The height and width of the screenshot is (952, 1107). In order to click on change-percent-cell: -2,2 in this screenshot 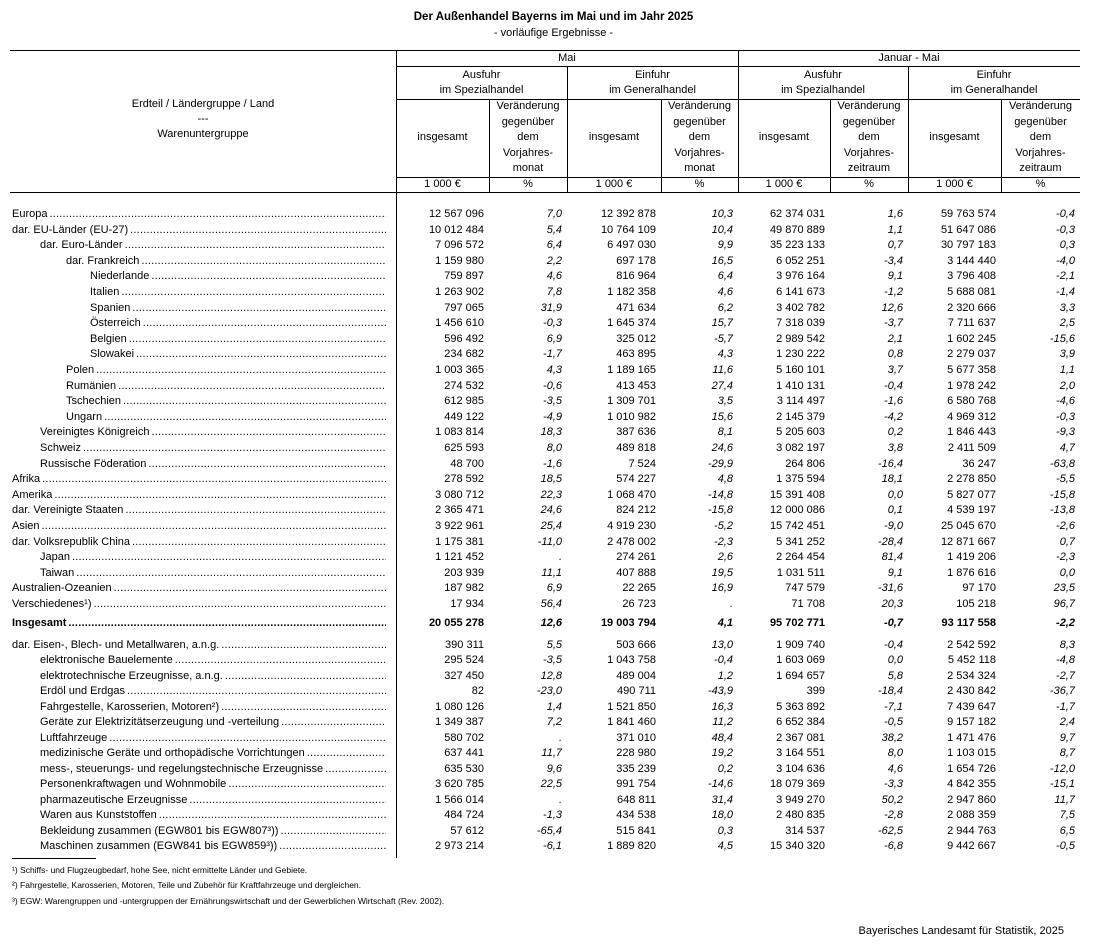, I will do `click(1065, 623)`.